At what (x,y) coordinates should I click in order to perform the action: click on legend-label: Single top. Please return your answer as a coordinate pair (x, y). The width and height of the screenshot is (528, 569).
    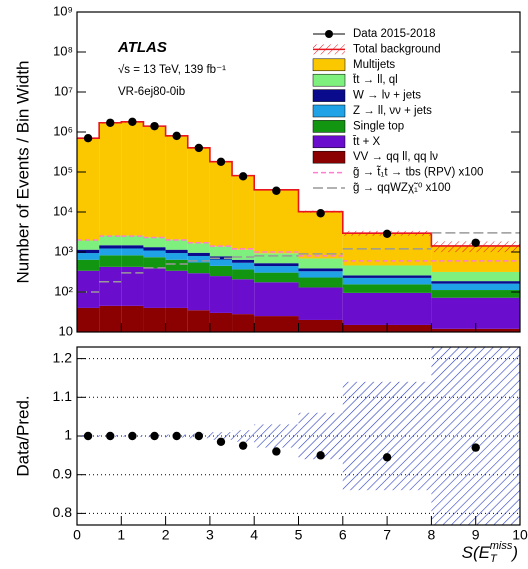
    Looking at the image, I should click on (378, 126).